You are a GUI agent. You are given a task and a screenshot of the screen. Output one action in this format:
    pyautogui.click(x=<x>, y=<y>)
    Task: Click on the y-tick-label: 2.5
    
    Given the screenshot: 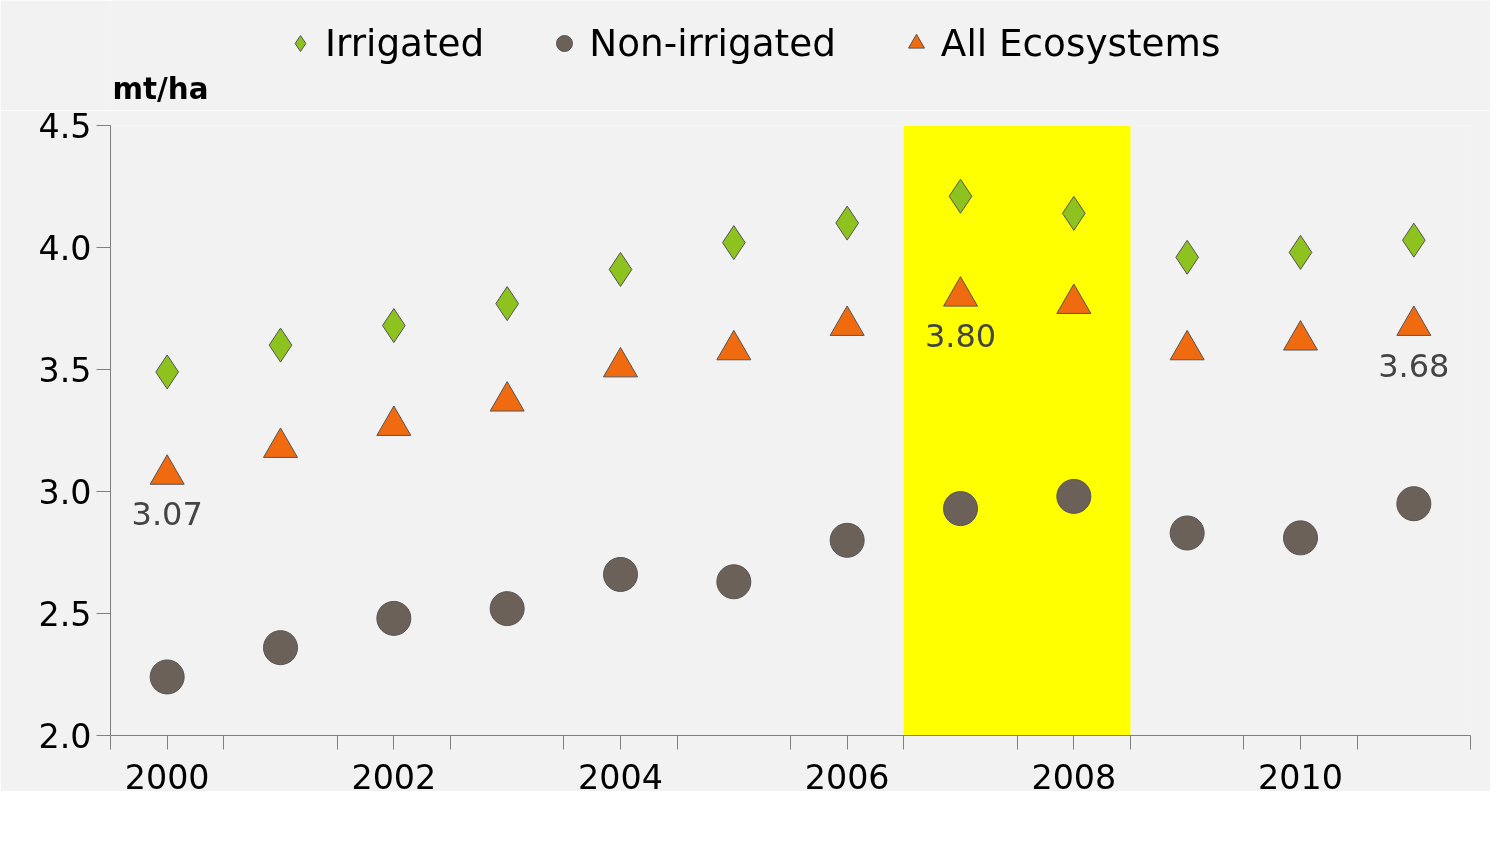 What is the action you would take?
    pyautogui.click(x=65, y=614)
    